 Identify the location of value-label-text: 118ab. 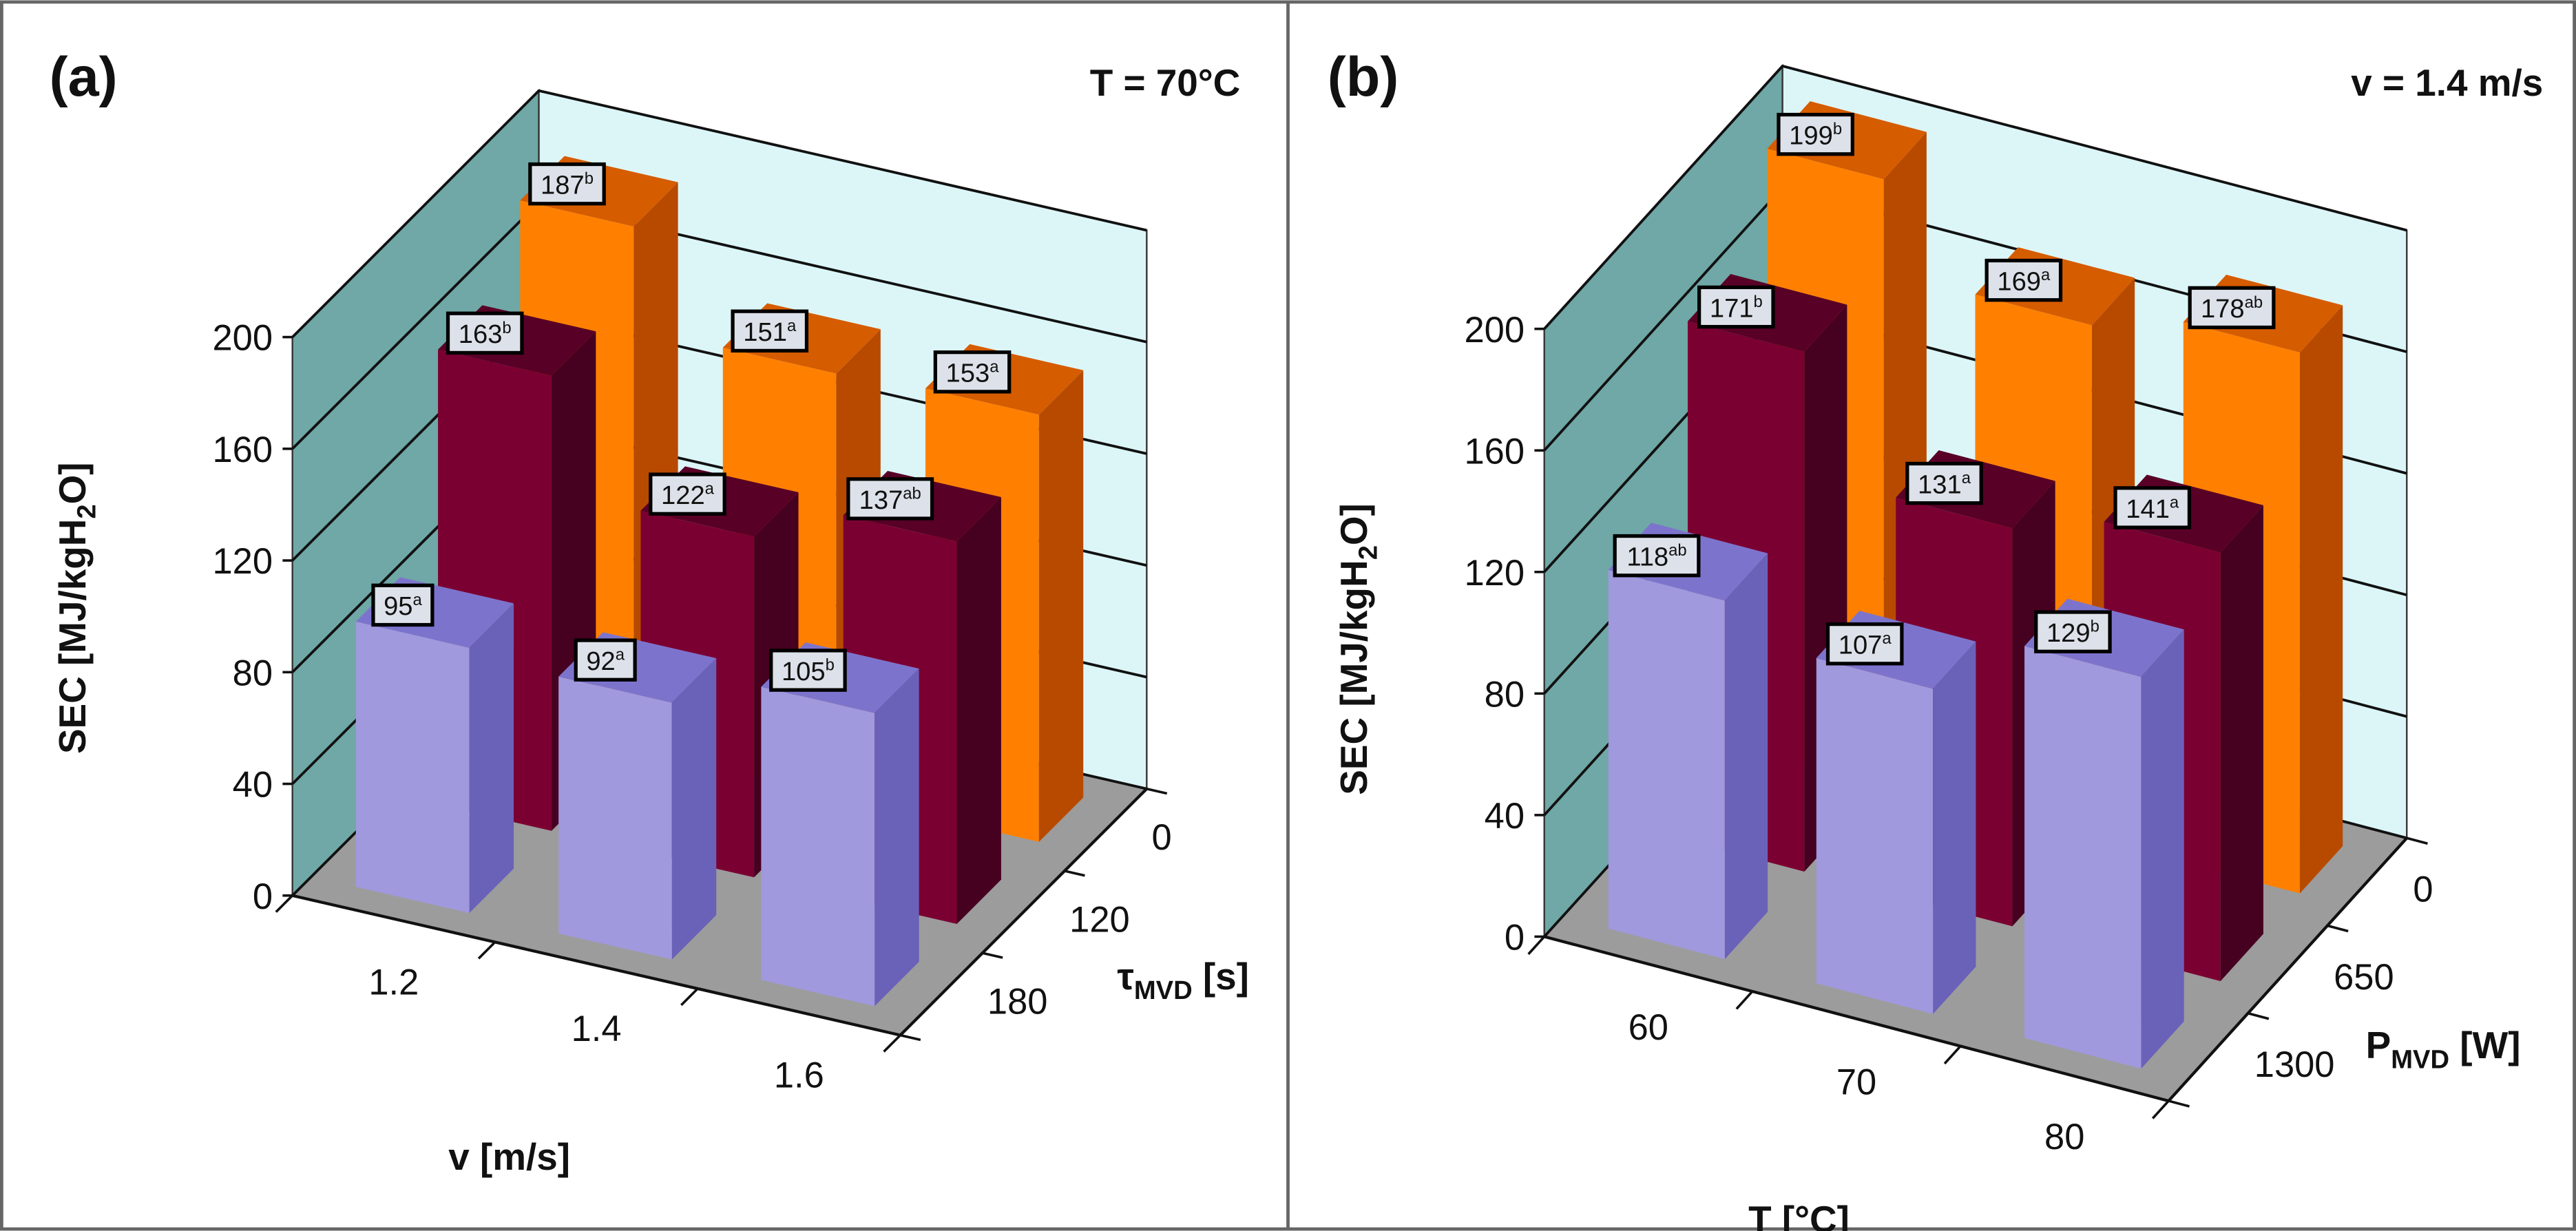
(1656, 556).